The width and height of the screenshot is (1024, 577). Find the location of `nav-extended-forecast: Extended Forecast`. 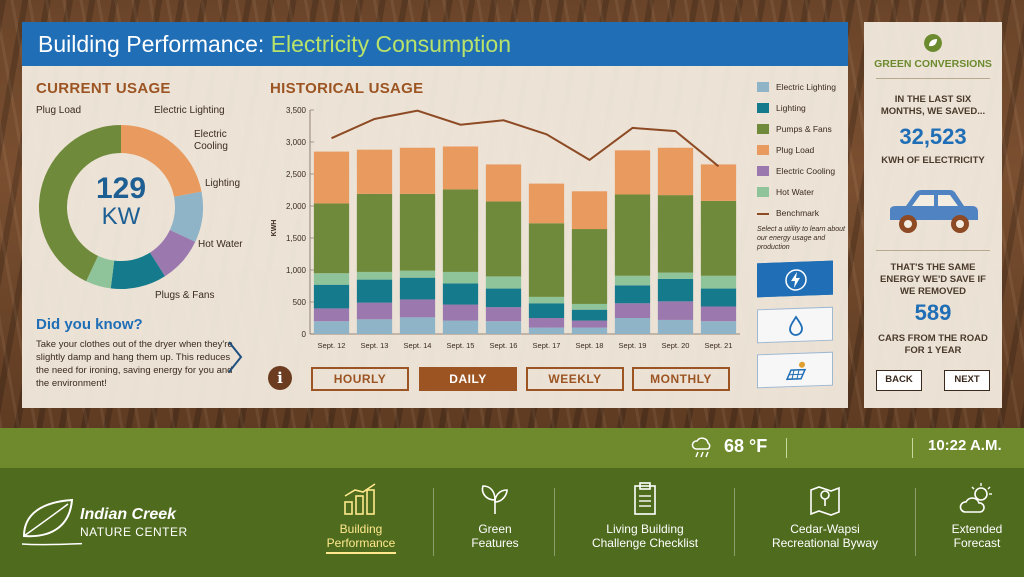

nav-extended-forecast: Extended Forecast is located at coordinates (977, 527).